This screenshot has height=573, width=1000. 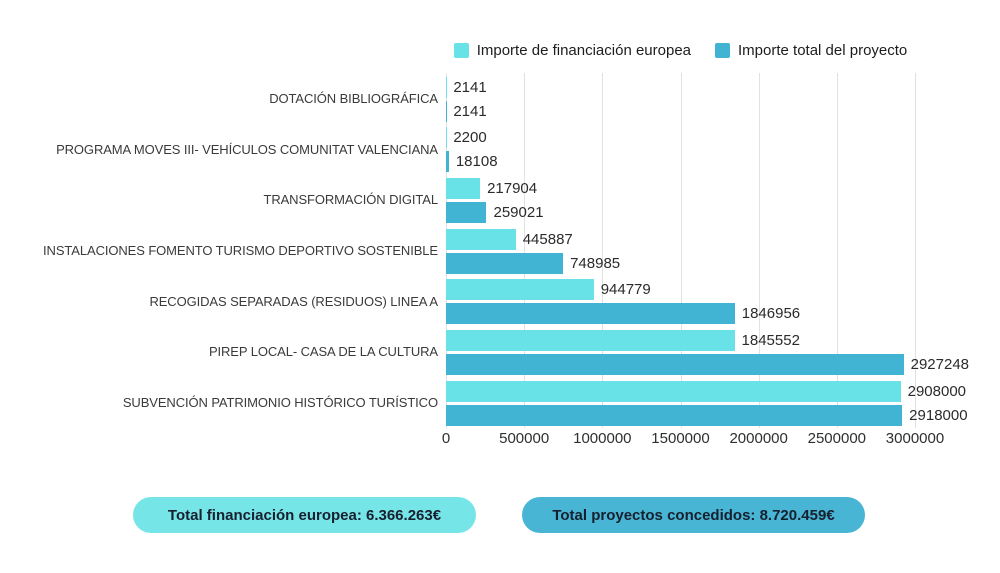 What do you see at coordinates (323, 352) in the screenshot?
I see `category-label: PIREP LOCAL- CASA DE LA CULTURA` at bounding box center [323, 352].